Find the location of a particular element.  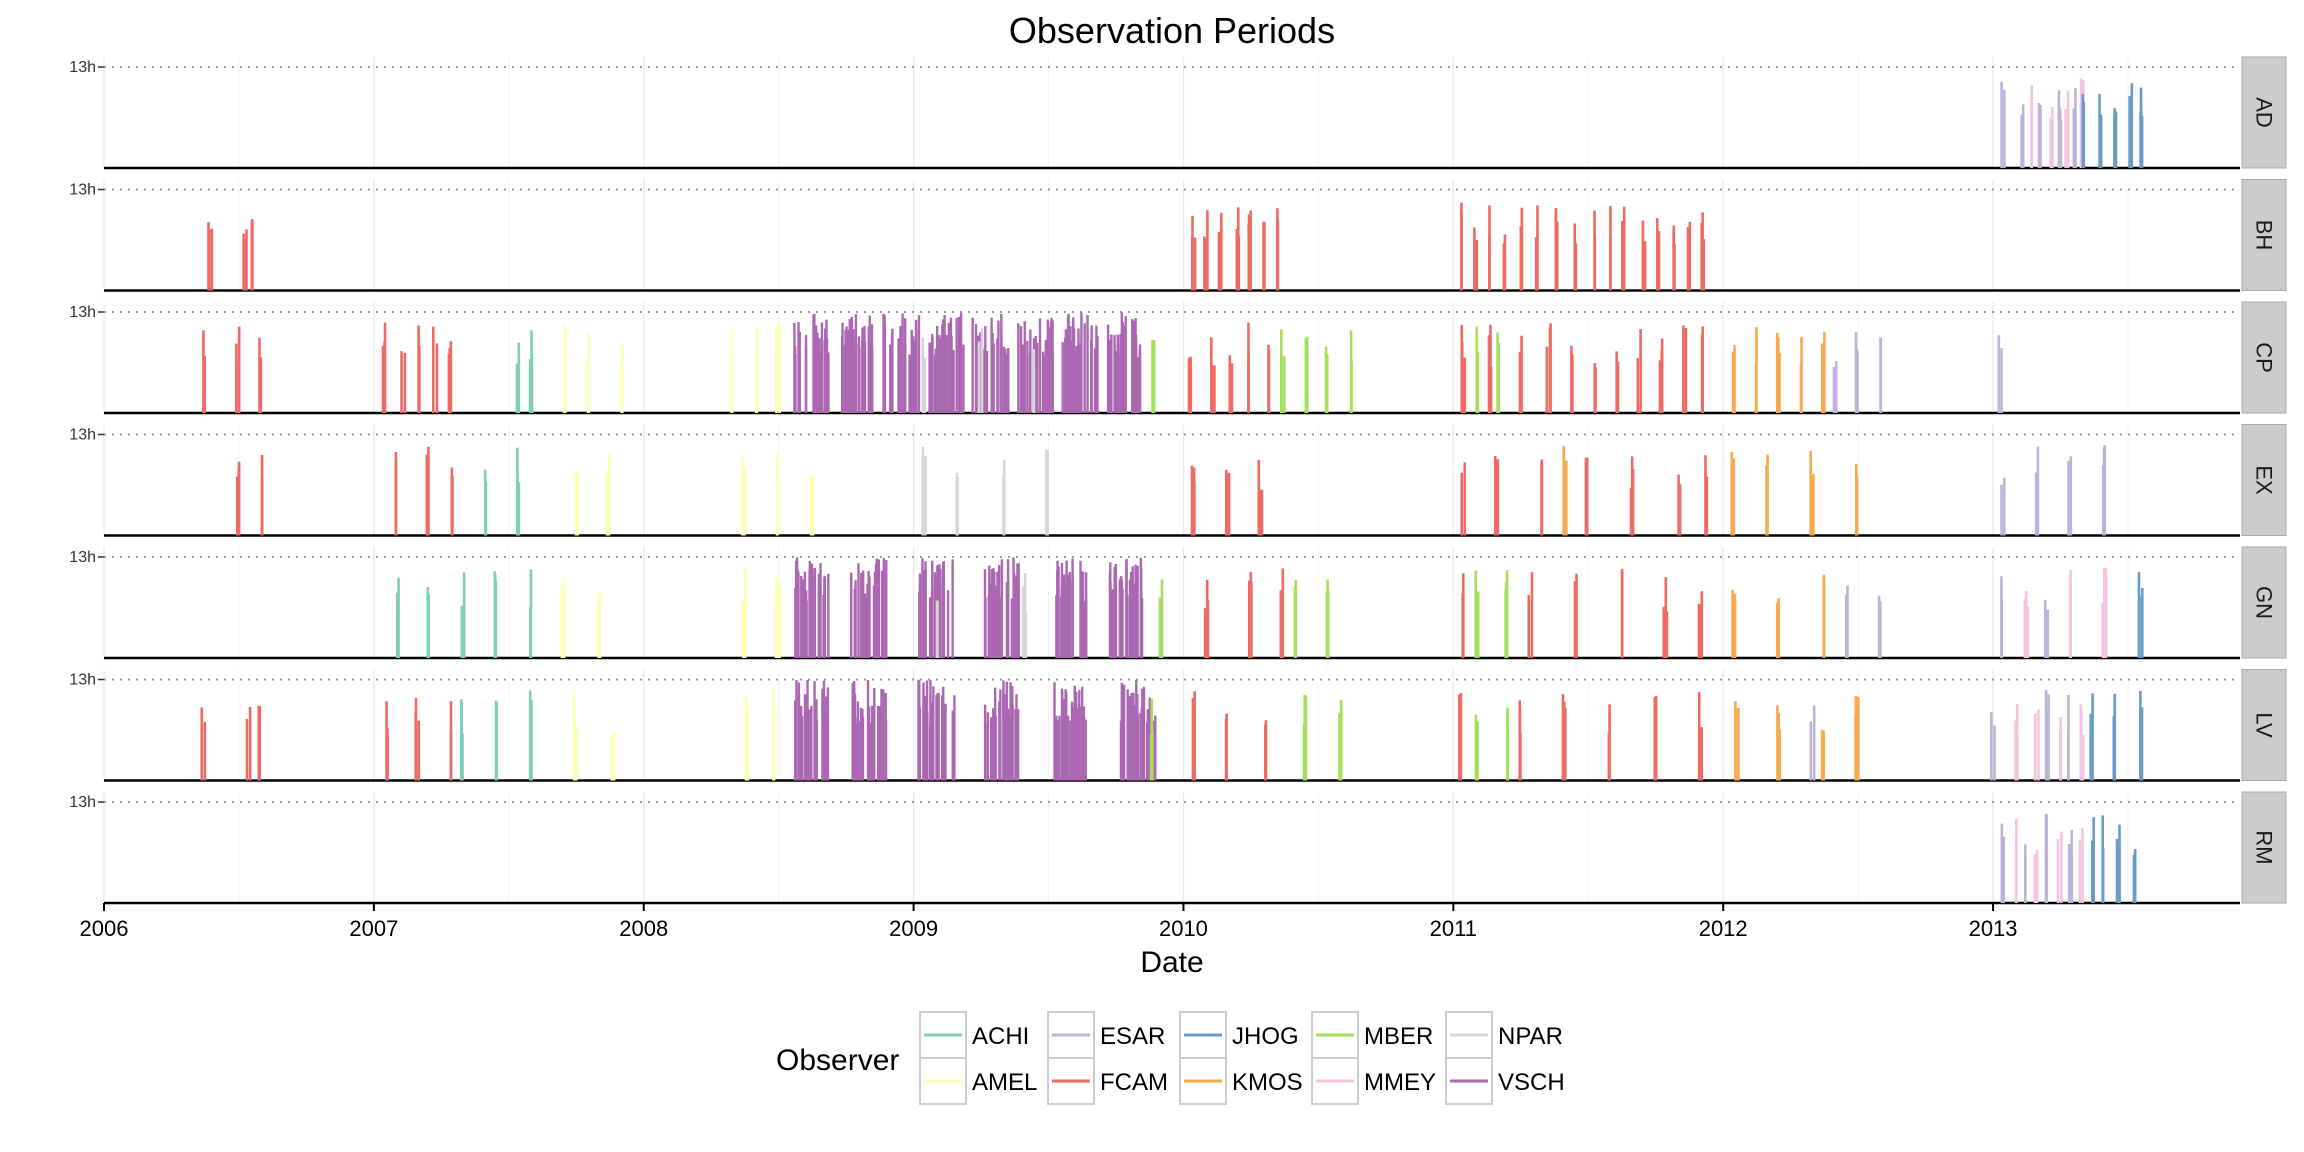

legend-item-esar: ESAR is located at coordinates (1106, 1035).